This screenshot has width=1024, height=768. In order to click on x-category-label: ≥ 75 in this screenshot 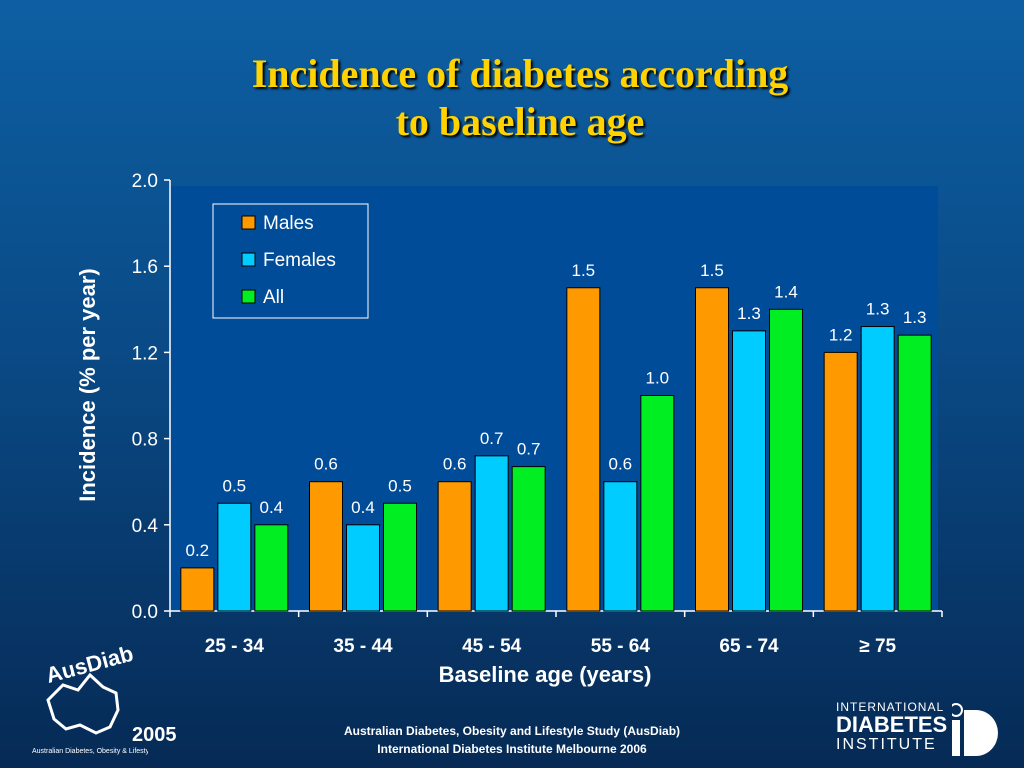, I will do `click(877, 646)`.